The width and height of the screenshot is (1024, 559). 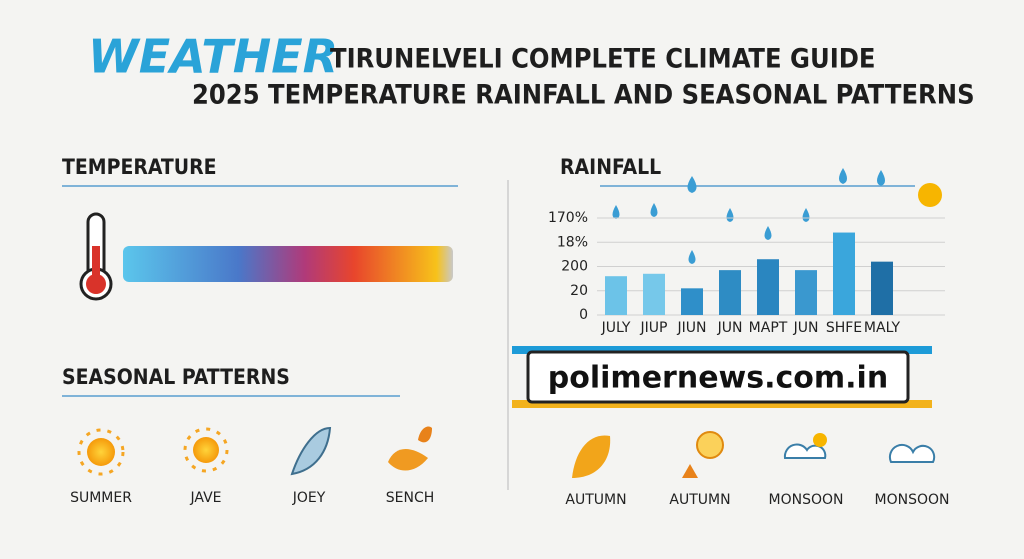 I want to click on x-tick-label: JIUN, so click(x=692, y=328).